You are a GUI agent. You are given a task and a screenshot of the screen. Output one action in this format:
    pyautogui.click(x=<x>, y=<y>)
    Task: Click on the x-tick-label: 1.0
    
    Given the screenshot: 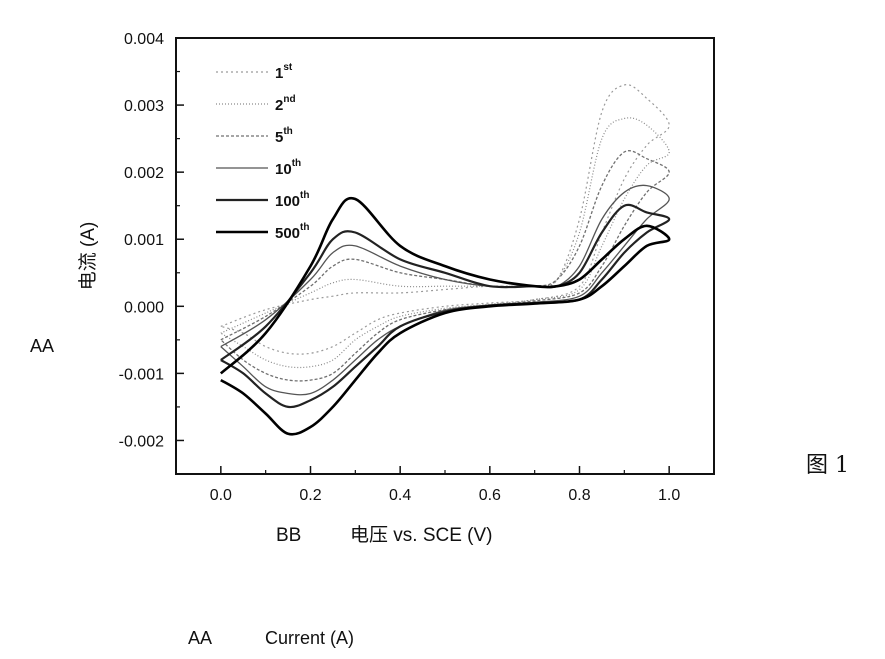 What is the action you would take?
    pyautogui.click(x=669, y=495)
    